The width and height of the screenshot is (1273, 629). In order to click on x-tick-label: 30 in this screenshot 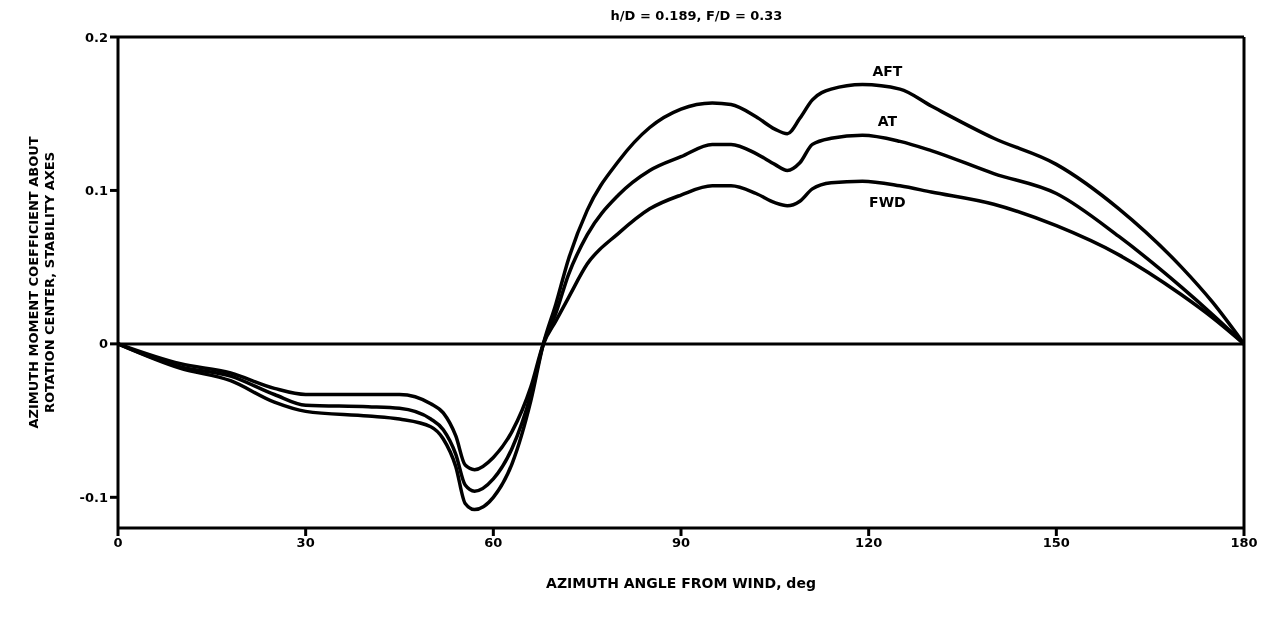, I will do `click(305, 543)`.